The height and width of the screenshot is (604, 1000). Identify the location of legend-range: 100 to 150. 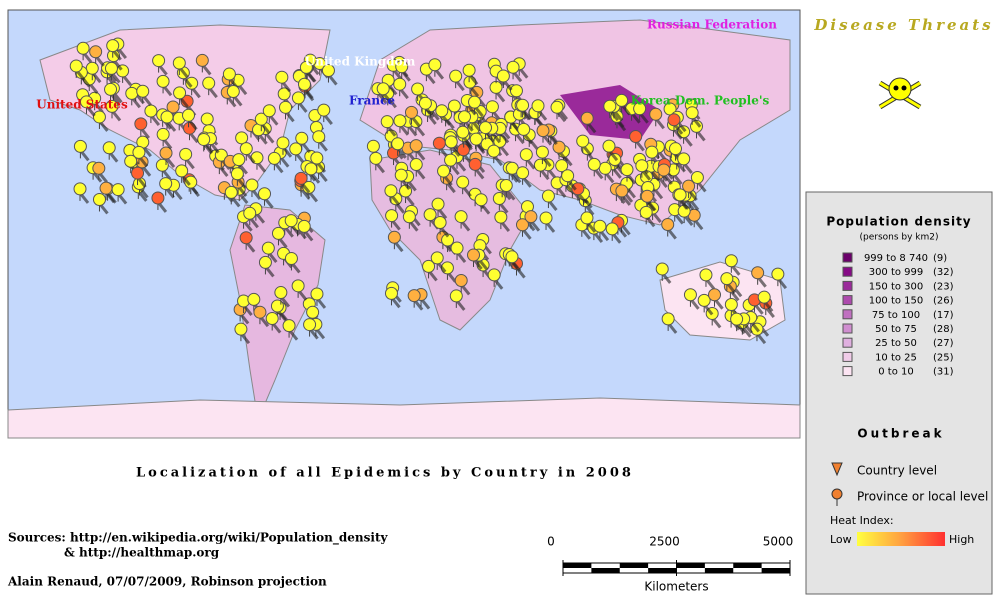
(896, 301).